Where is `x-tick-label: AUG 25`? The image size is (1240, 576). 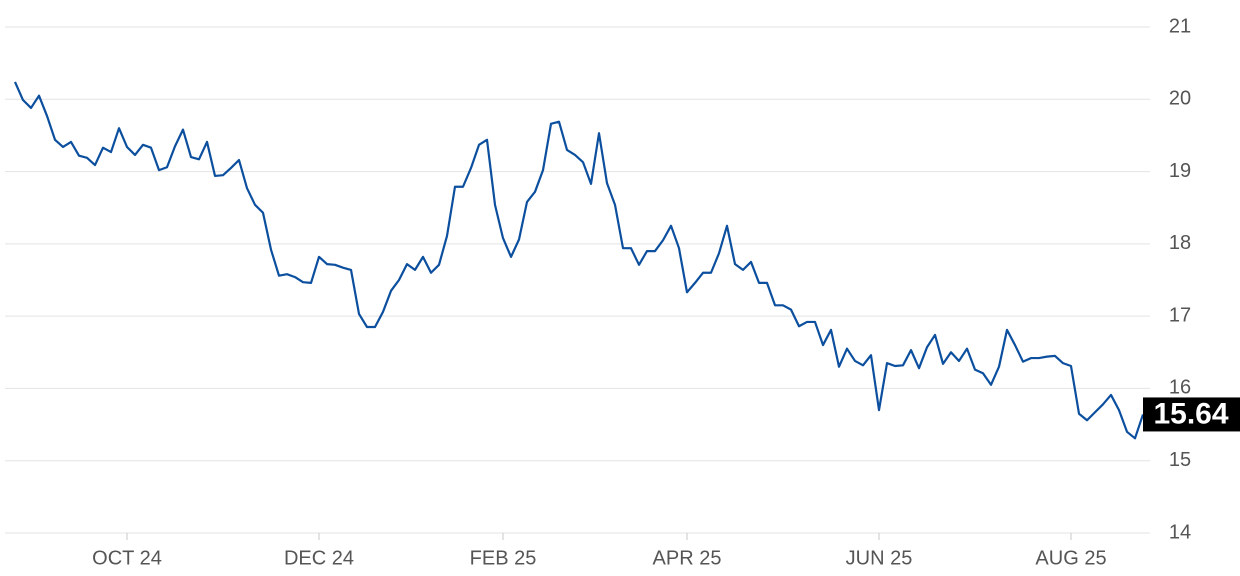 x-tick-label: AUG 25 is located at coordinates (1070, 558).